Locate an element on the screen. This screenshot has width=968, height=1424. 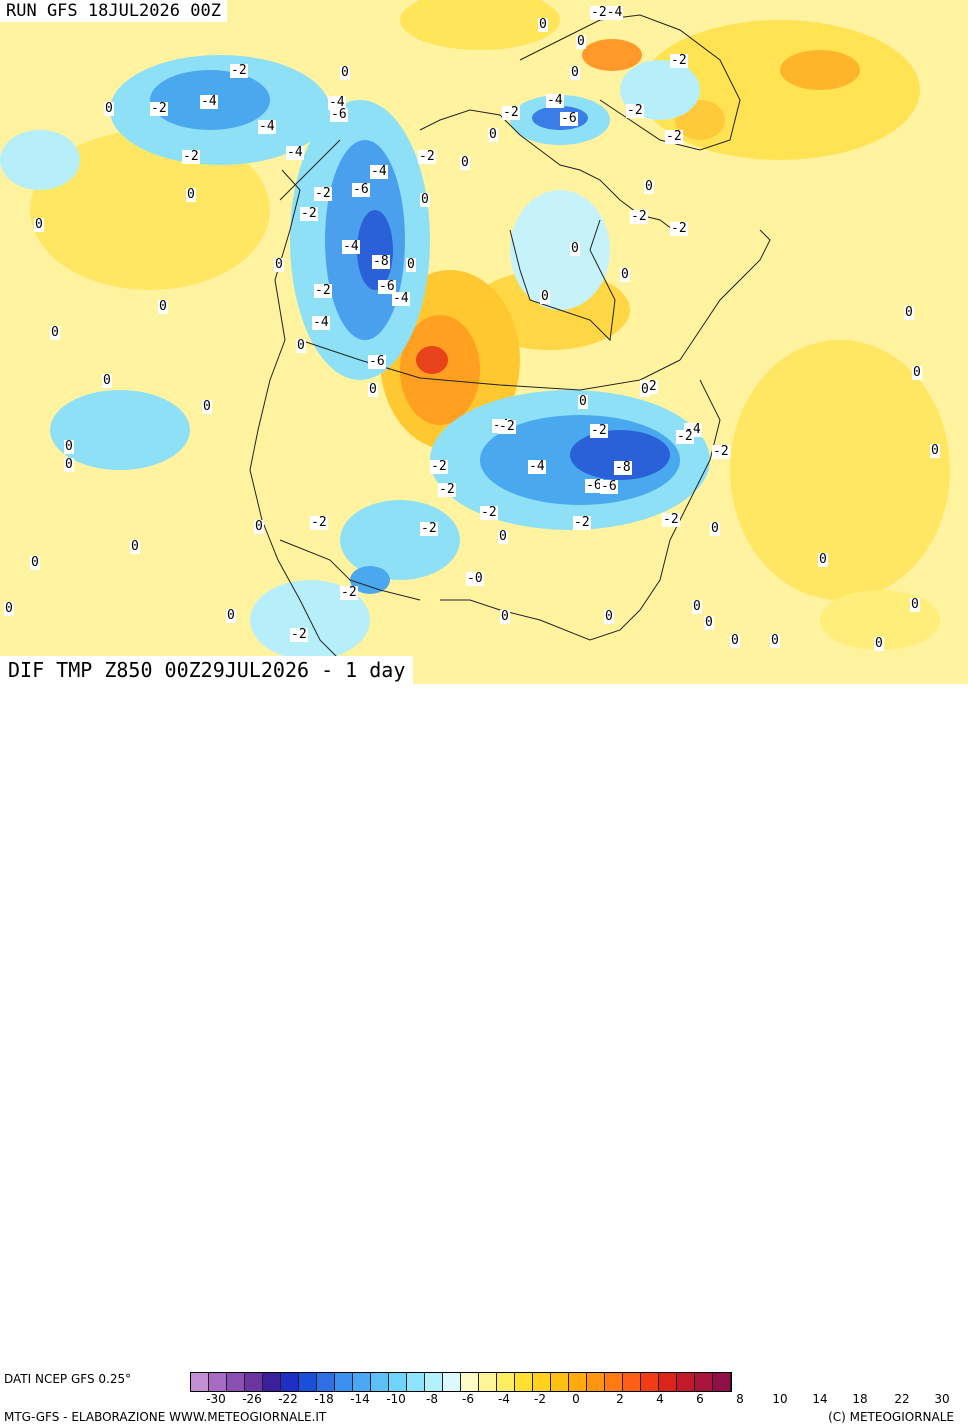
credit-right: (C) METEOGIORNALE is located at coordinates (891, 1417).